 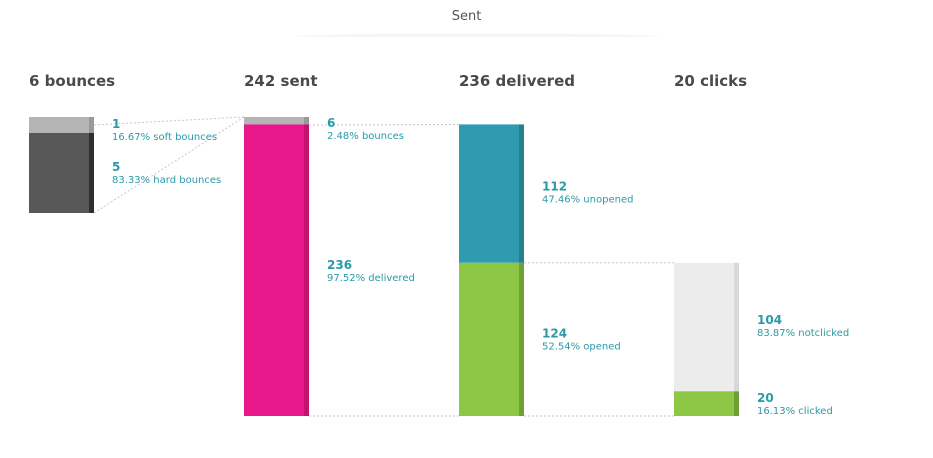 I want to click on bar-clicks-notclicked, so click(x=704, y=327).